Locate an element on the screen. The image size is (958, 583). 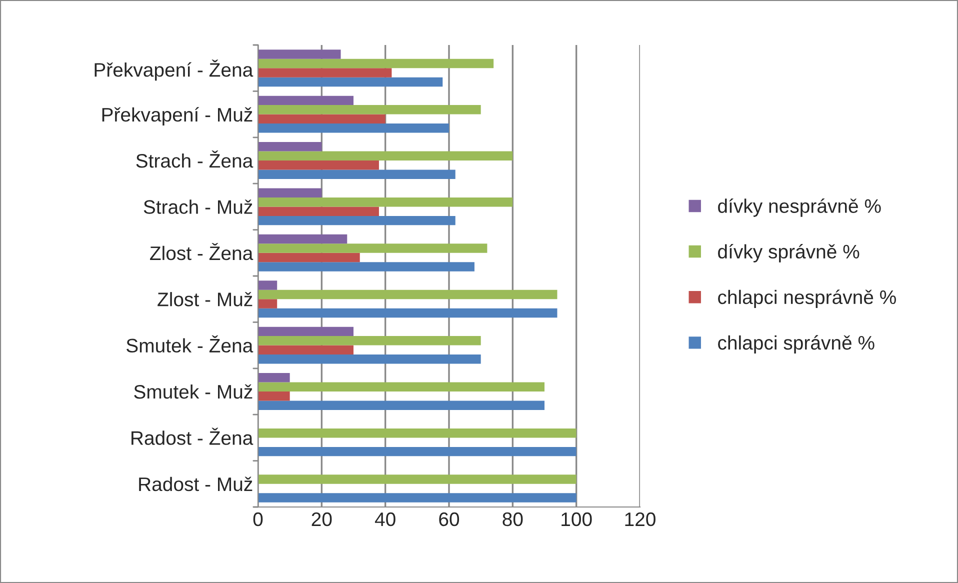
legend-label: dívky správně % is located at coordinates (789, 253).